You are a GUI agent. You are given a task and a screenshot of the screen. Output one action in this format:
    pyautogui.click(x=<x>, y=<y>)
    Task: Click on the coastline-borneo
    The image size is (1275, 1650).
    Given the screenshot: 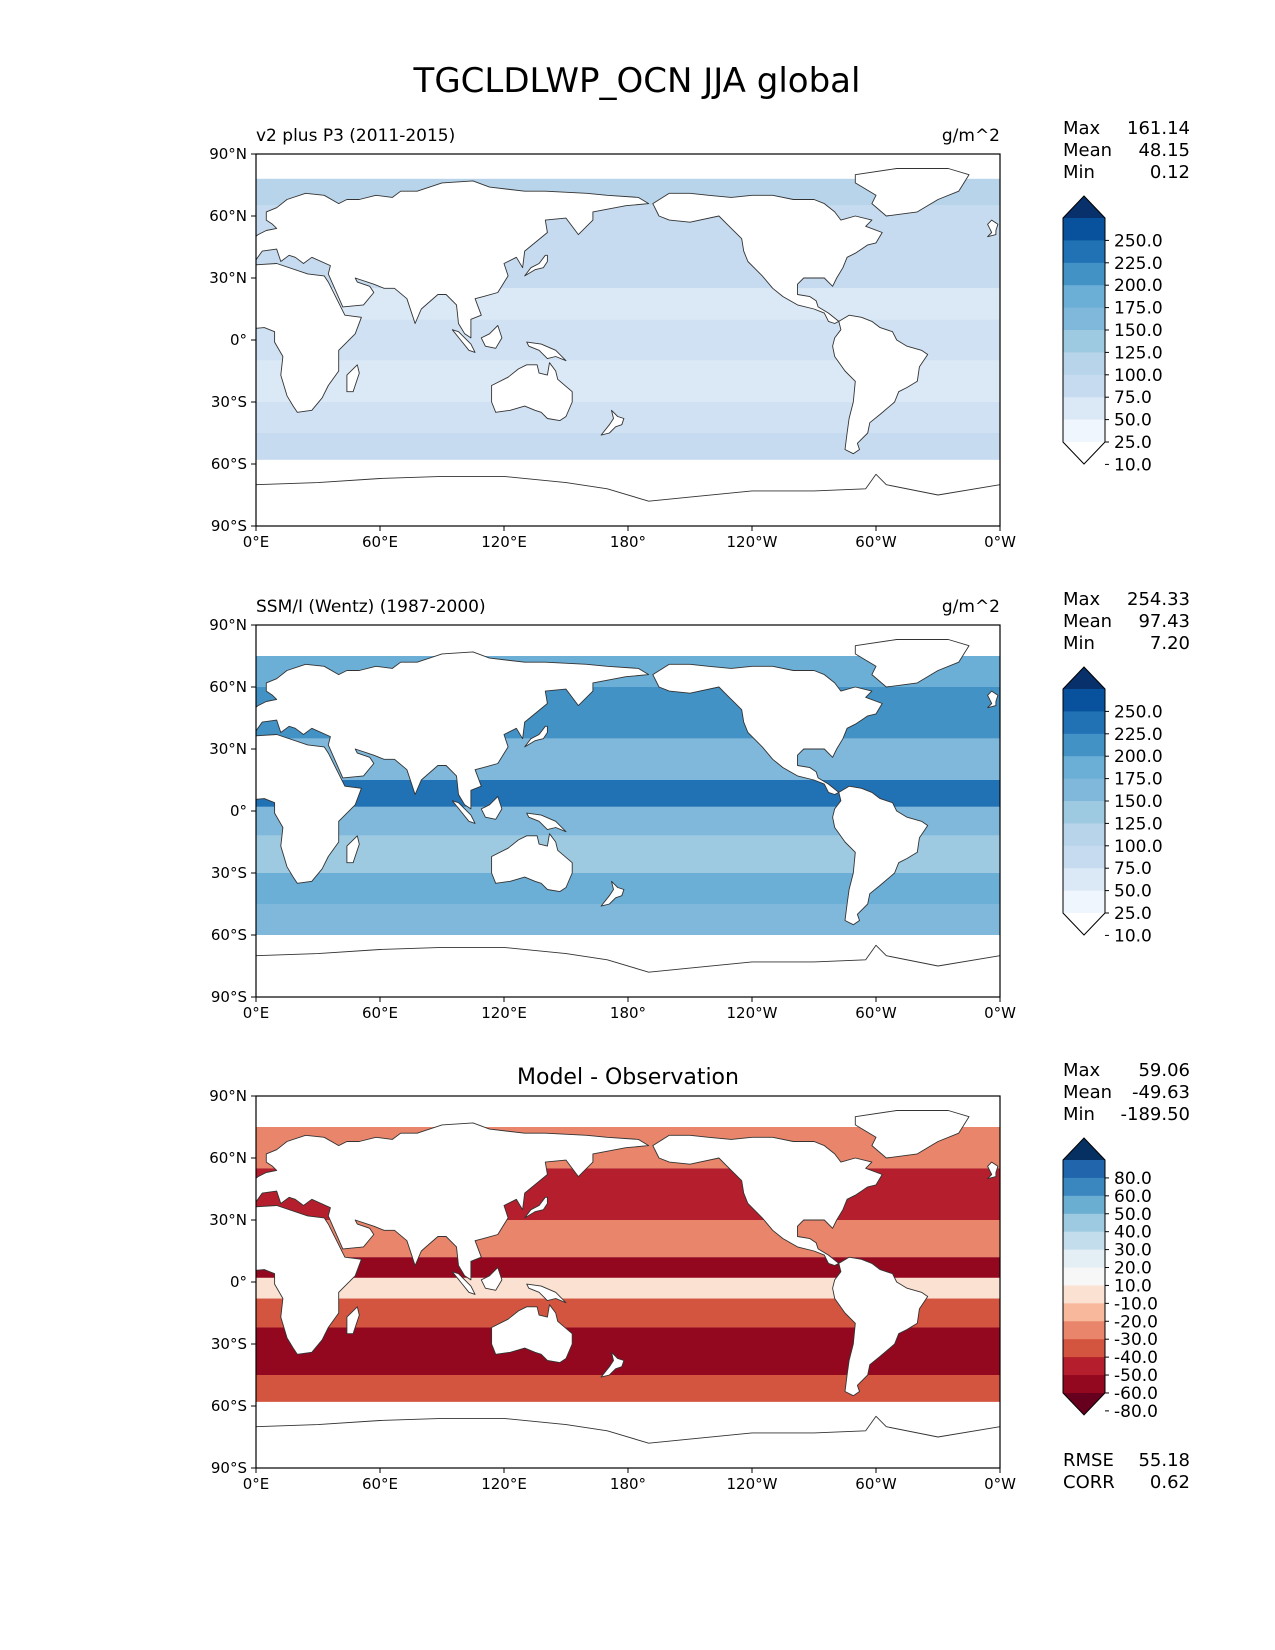 What is the action you would take?
    pyautogui.click(x=491, y=1279)
    